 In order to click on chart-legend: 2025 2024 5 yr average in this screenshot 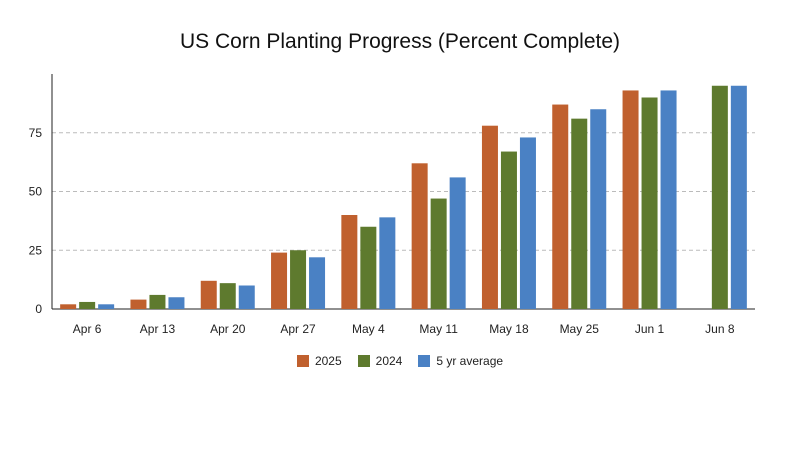, I will do `click(400, 361)`.